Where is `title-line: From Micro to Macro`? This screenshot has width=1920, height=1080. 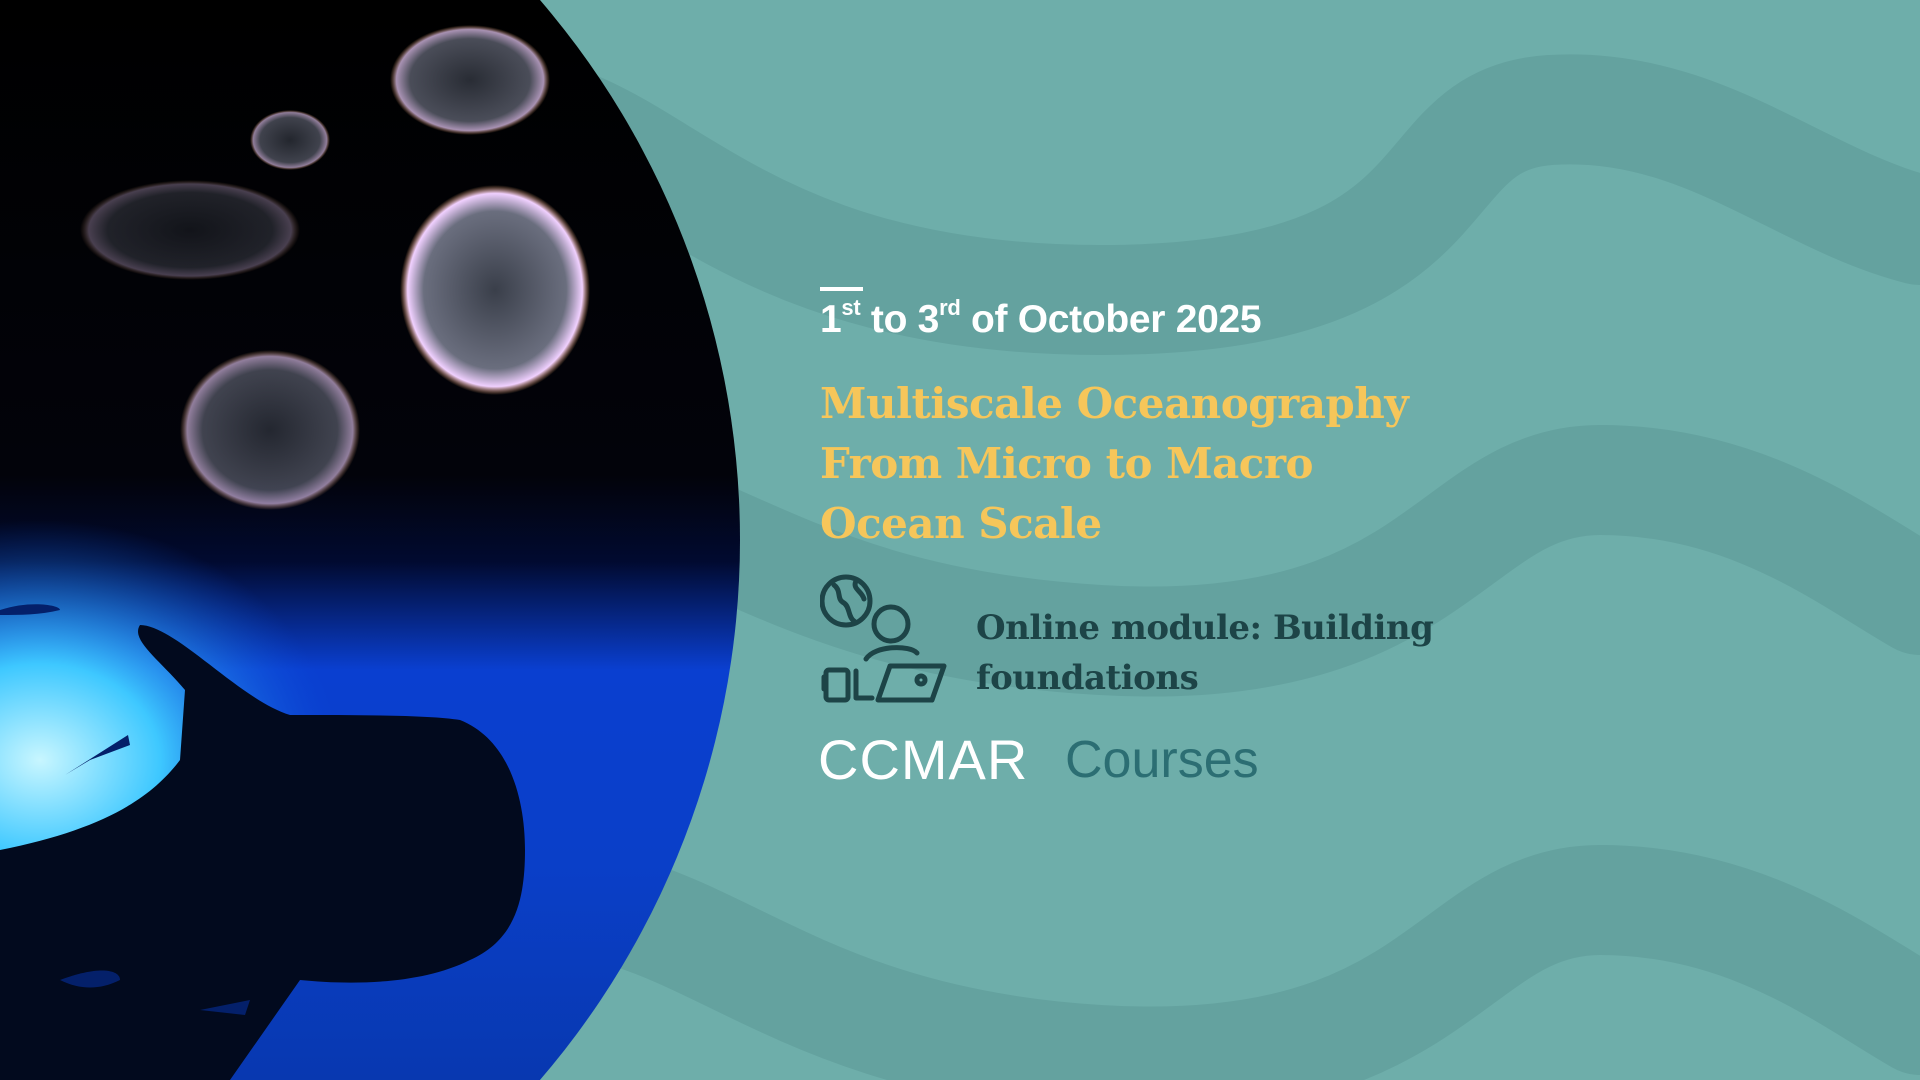 title-line: From Micro to Macro is located at coordinates (1067, 463).